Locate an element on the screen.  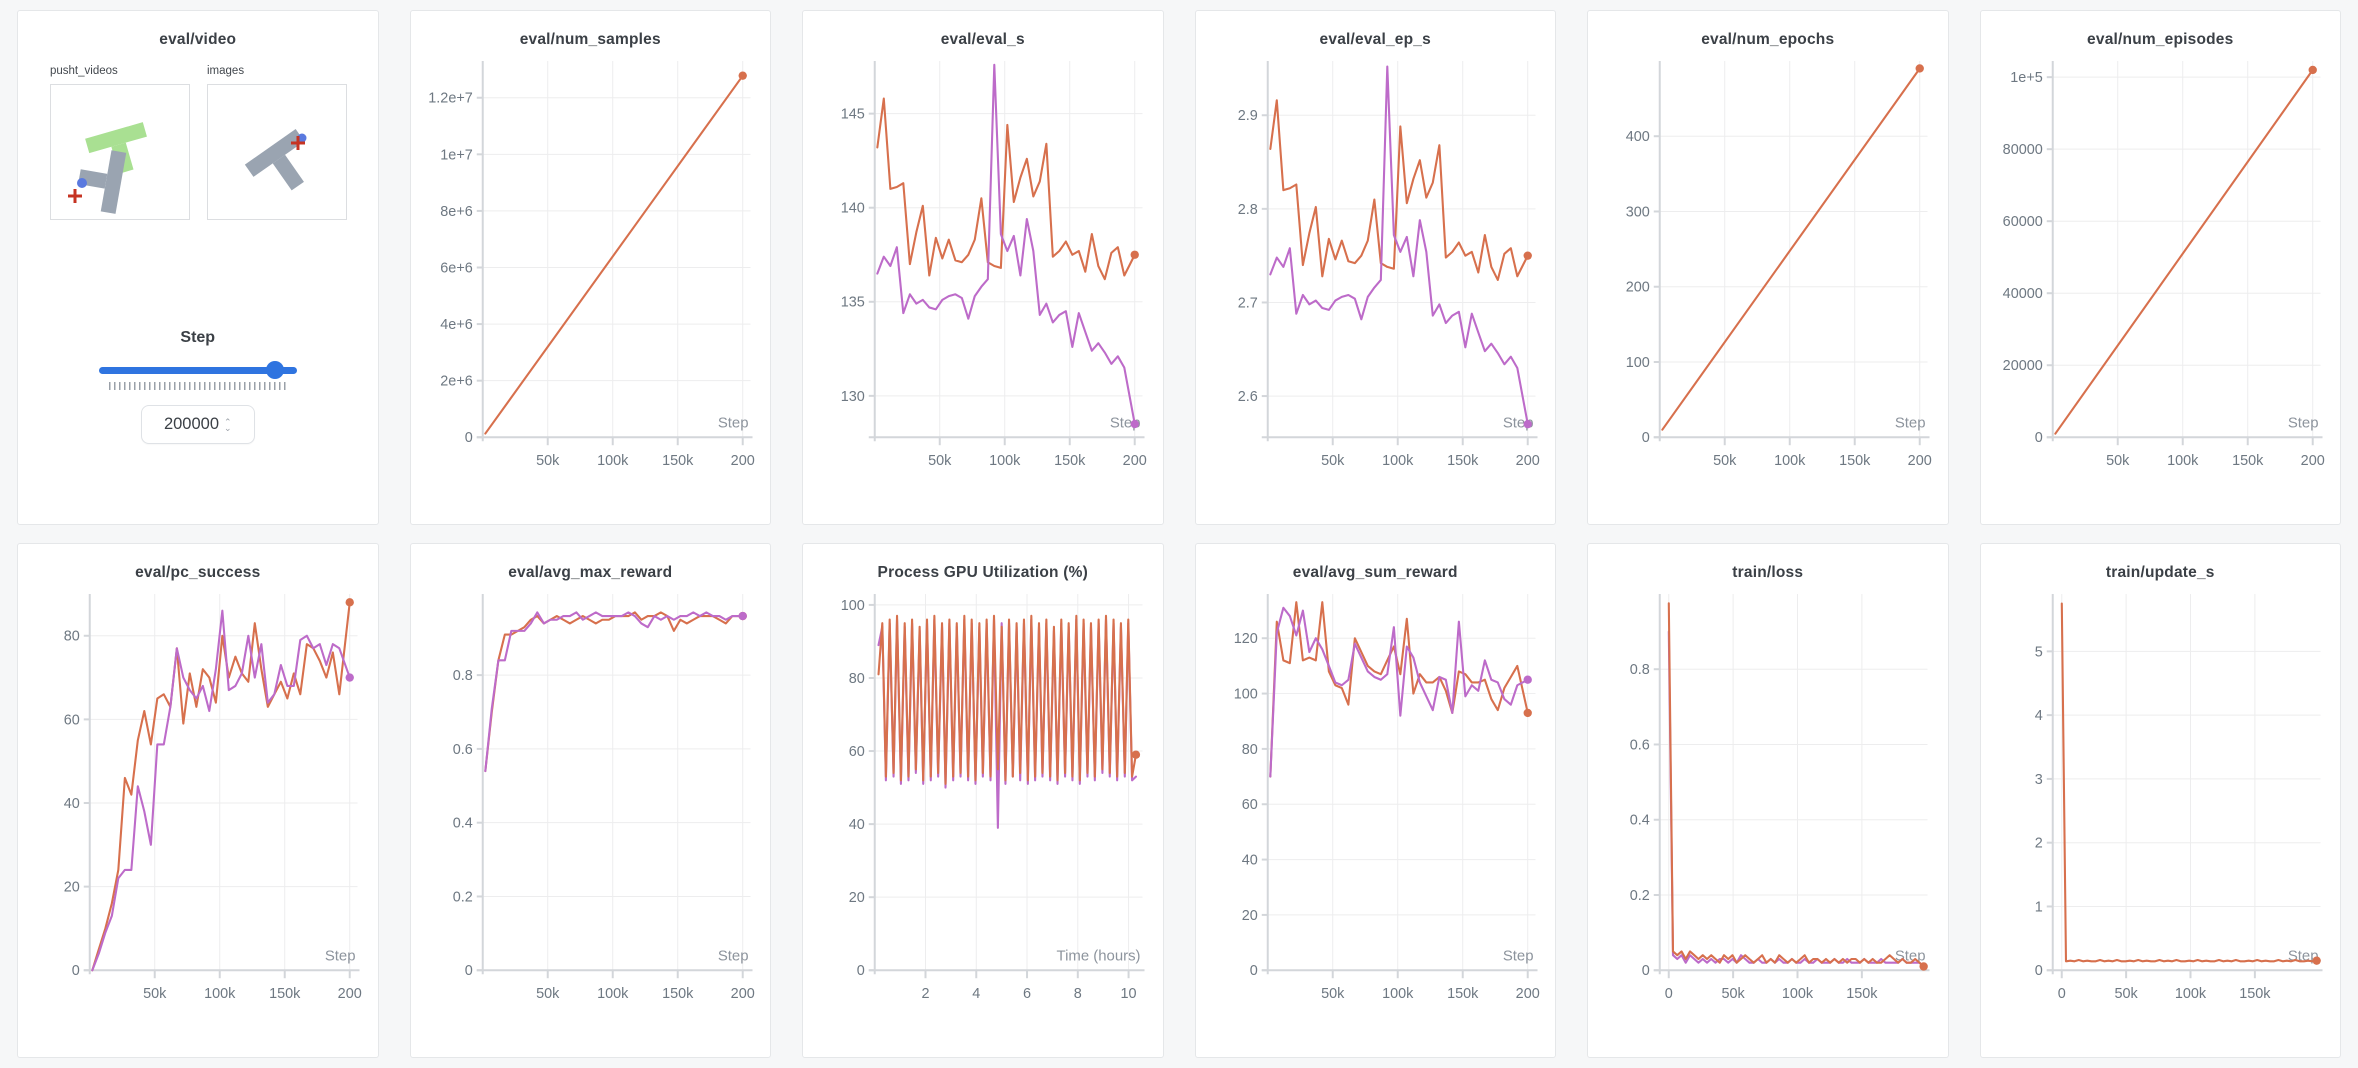
stepper-arrows-icon: ⌃ ⌄ is located at coordinates (228, 424).